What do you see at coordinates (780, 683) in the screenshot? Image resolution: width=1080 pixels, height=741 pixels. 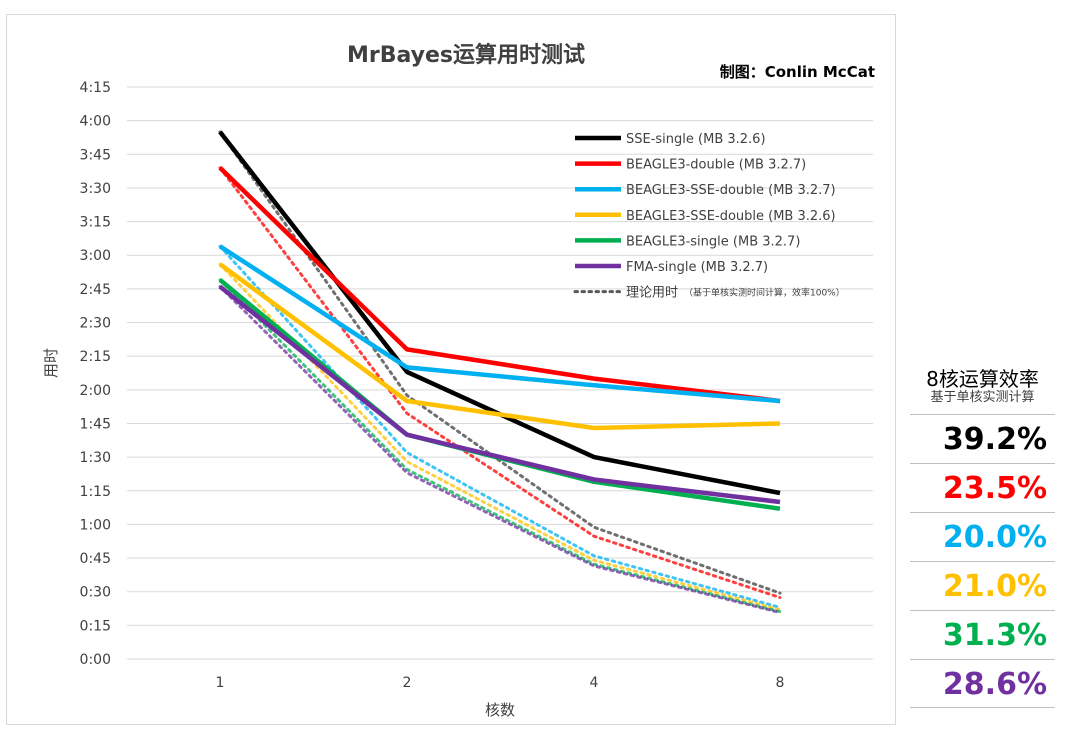 I see `x-tick-label: 8` at bounding box center [780, 683].